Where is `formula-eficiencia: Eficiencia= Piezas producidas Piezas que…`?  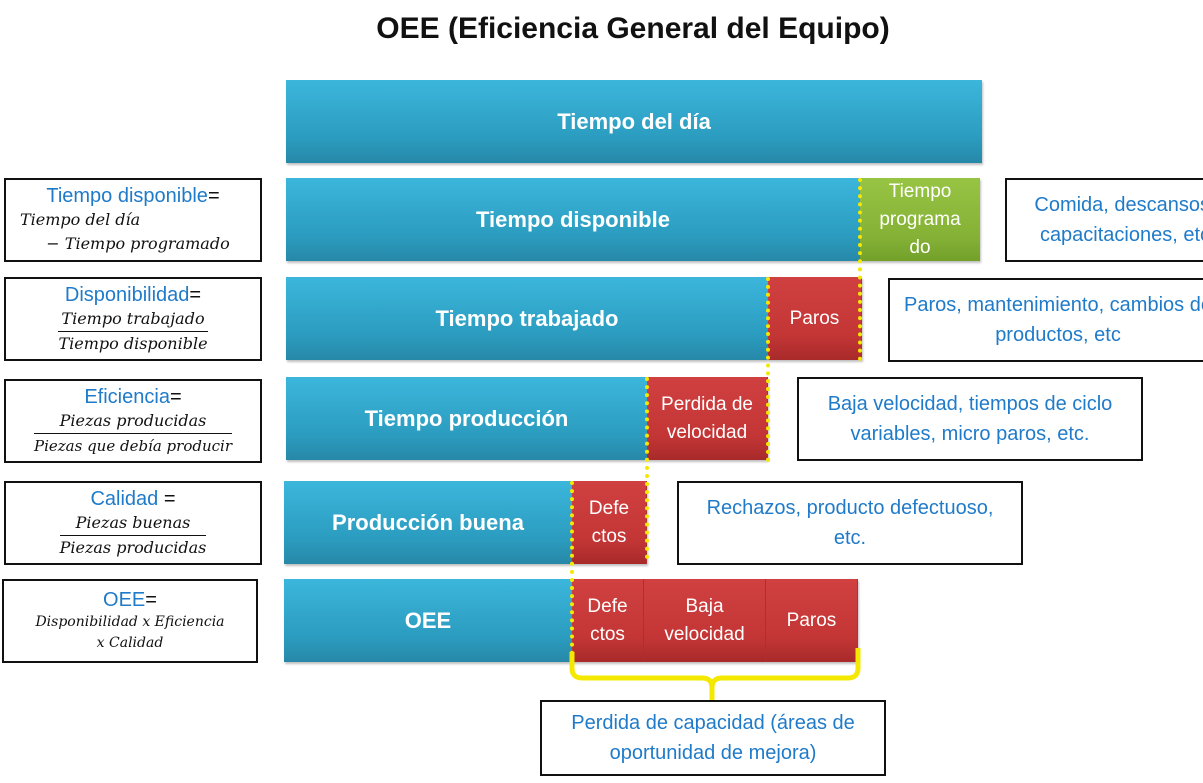 formula-eficiencia: Eficiencia= Piezas producidas Piezas que… is located at coordinates (133, 421).